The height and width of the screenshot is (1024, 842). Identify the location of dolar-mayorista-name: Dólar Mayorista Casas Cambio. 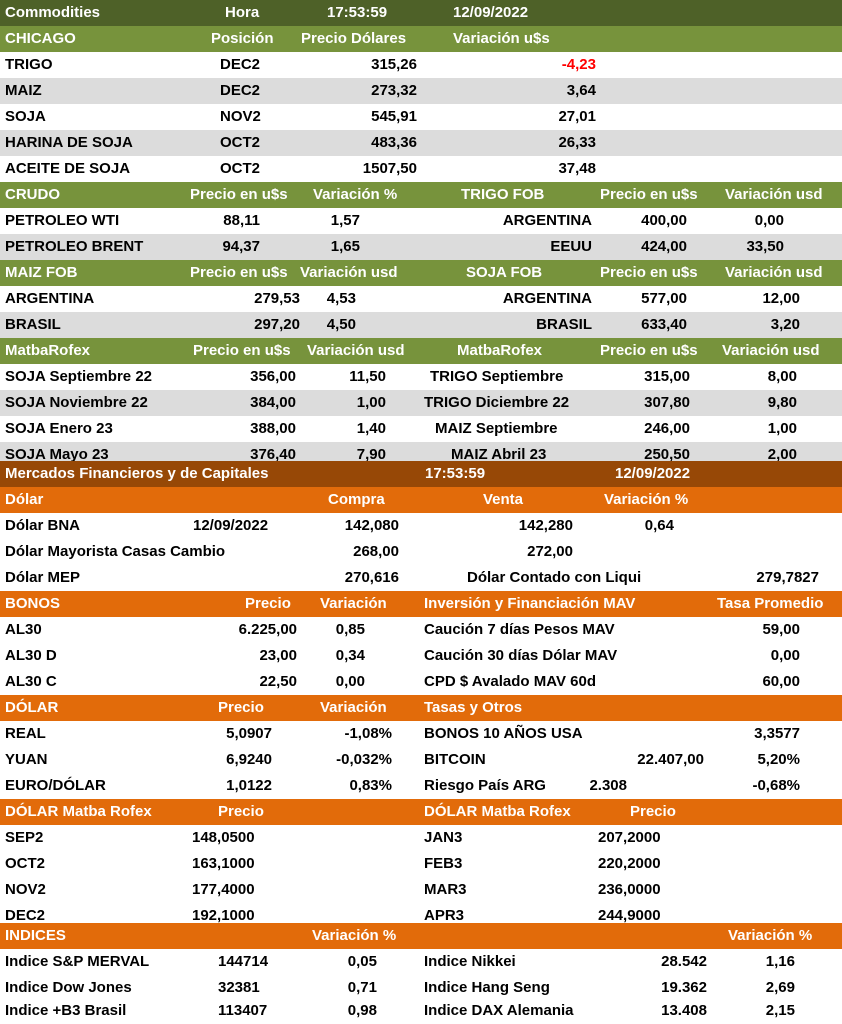
(115, 551).